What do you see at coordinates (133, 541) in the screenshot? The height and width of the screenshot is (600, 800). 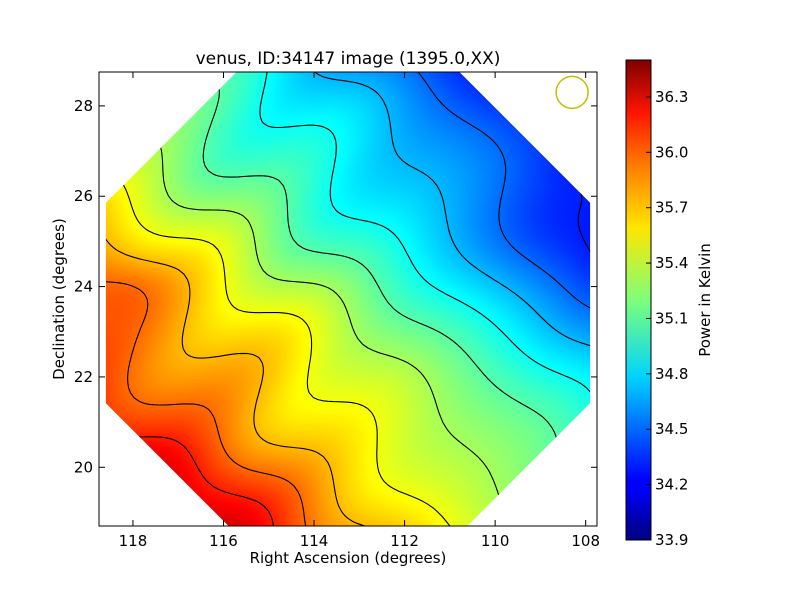 I see `x-tick-label: 118` at bounding box center [133, 541].